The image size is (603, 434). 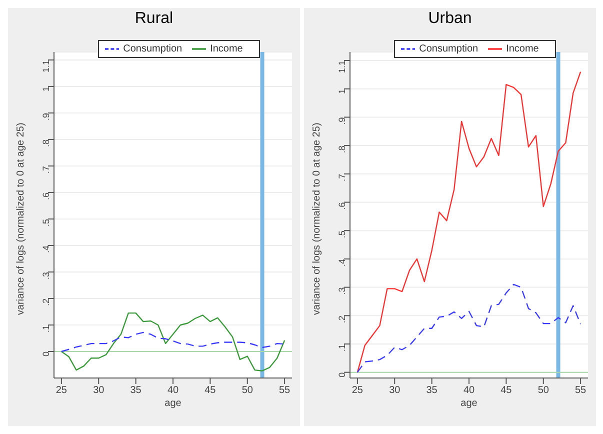 What do you see at coordinates (450, 19) in the screenshot?
I see `chart-title: Urban` at bounding box center [450, 19].